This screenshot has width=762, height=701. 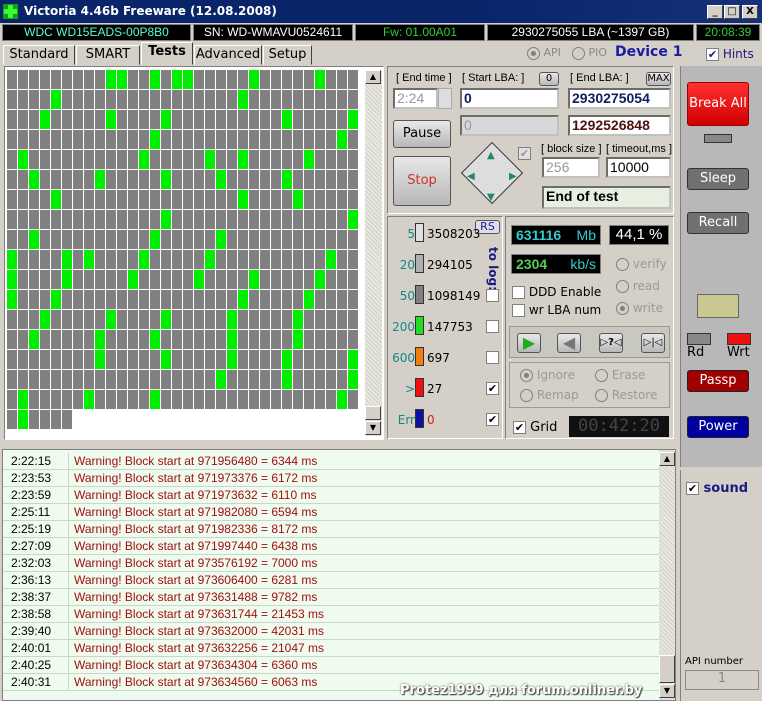 I want to click on window-title: Victoria 4.46b Freeware (12.08.2008), so click(x=150, y=11).